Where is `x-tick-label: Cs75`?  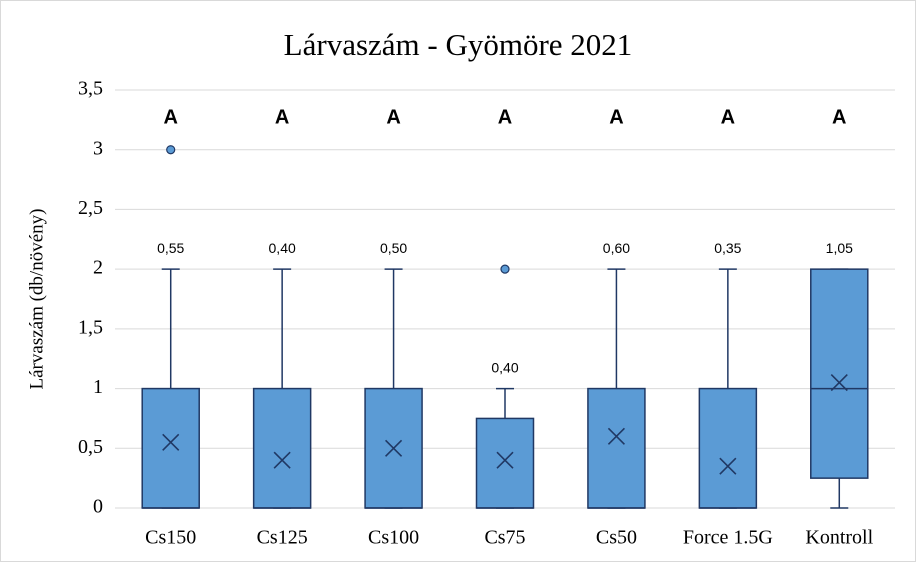
x-tick-label: Cs75 is located at coordinates (504, 538).